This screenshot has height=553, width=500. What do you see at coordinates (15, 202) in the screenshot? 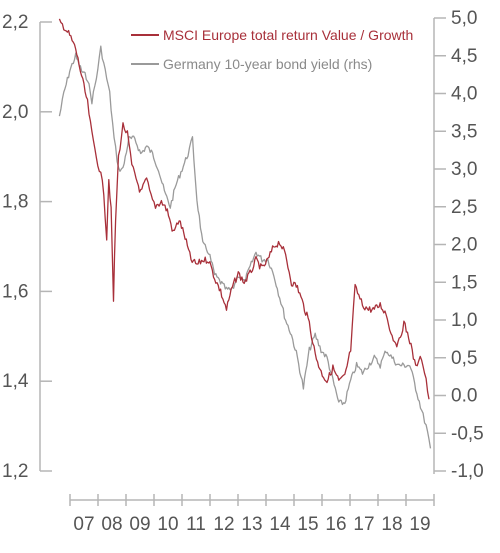
I see `left-tick-label: 1,8` at bounding box center [15, 202].